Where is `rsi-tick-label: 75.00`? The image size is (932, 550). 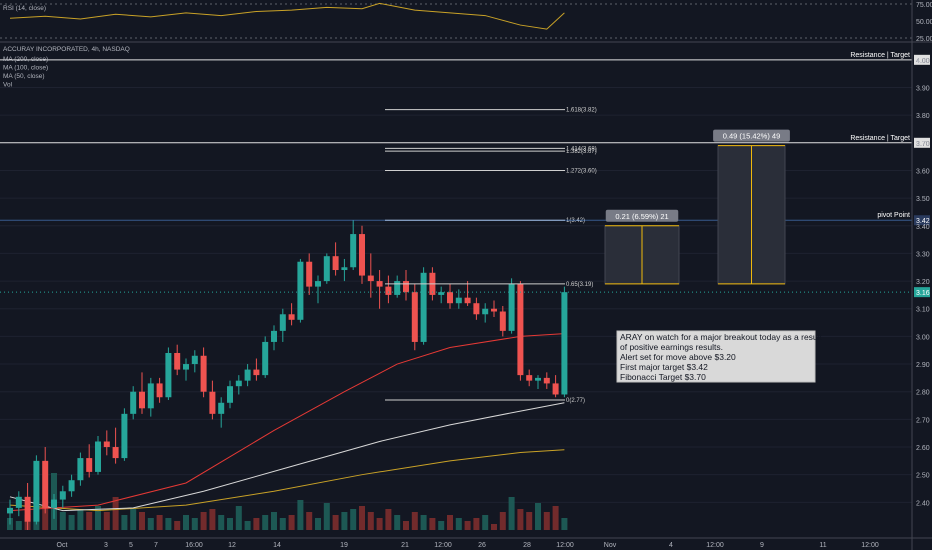 rsi-tick-label: 75.00 is located at coordinates (924, 5).